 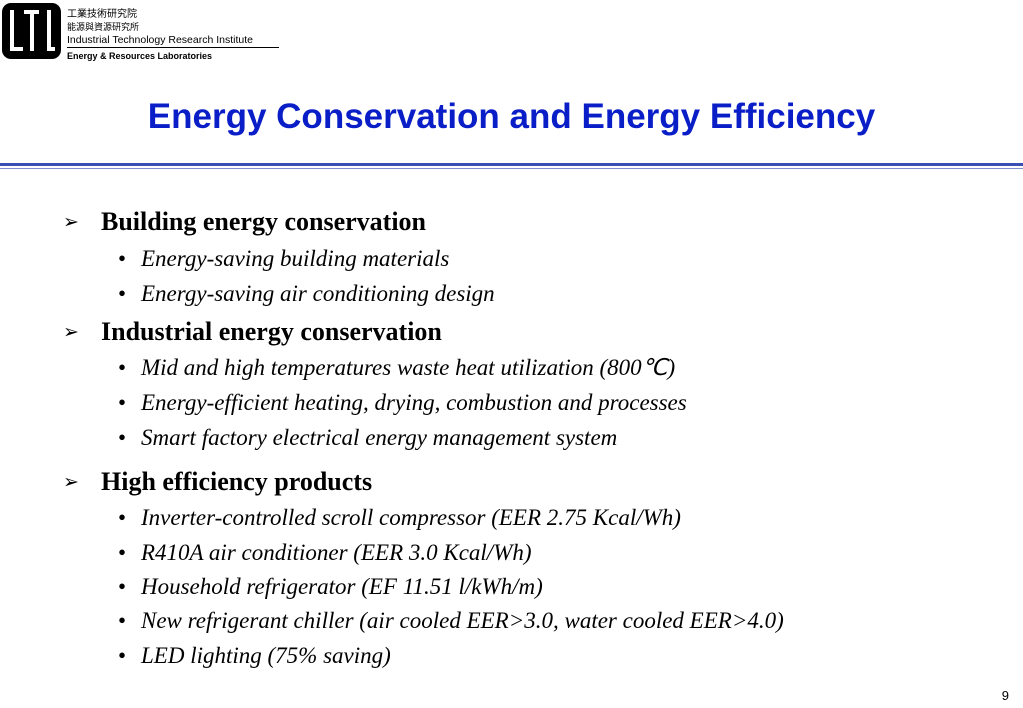 I want to click on lab-name-zh: 能源與資源研究所, so click(x=103, y=27).